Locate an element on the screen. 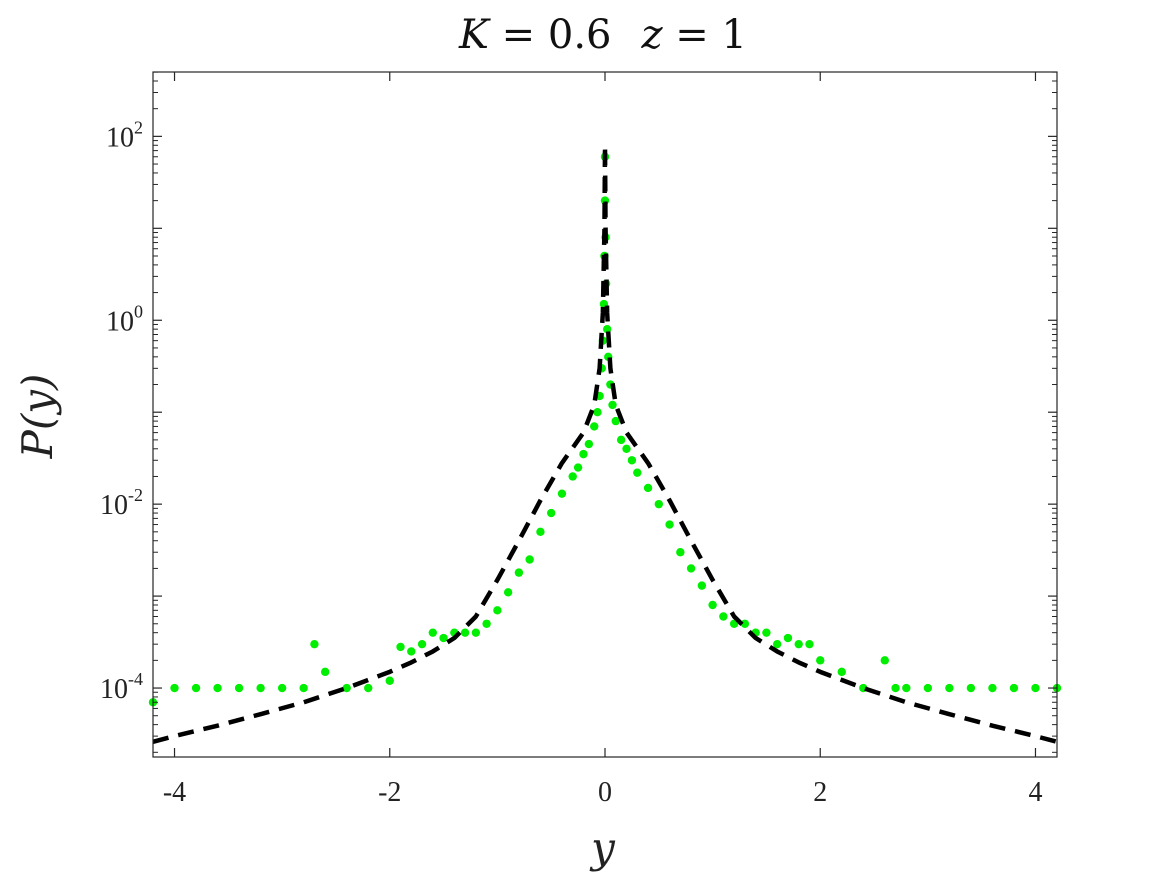  chart-title: K = 0.6 z = 1 is located at coordinates (602, 35).